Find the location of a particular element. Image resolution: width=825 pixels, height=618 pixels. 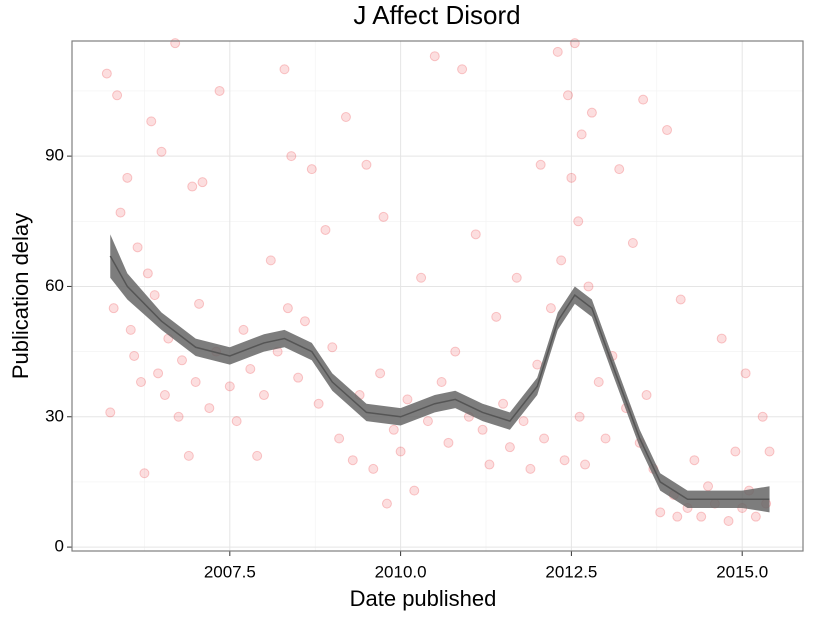

x-tick-label: 2012.5 is located at coordinates (571, 571).